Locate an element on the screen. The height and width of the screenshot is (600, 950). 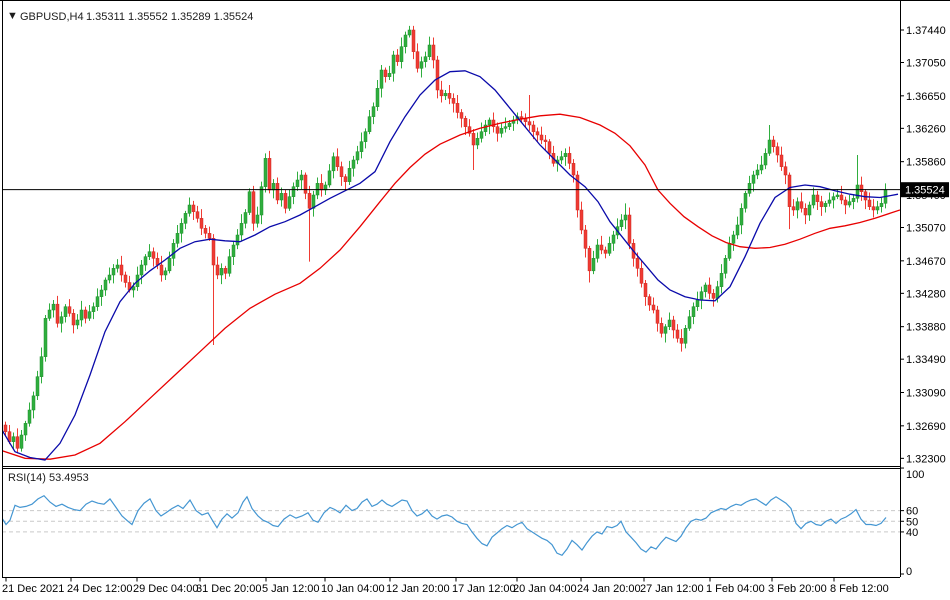
time-axis-label: 3 Feb 20:00 is located at coordinates (797, 589).